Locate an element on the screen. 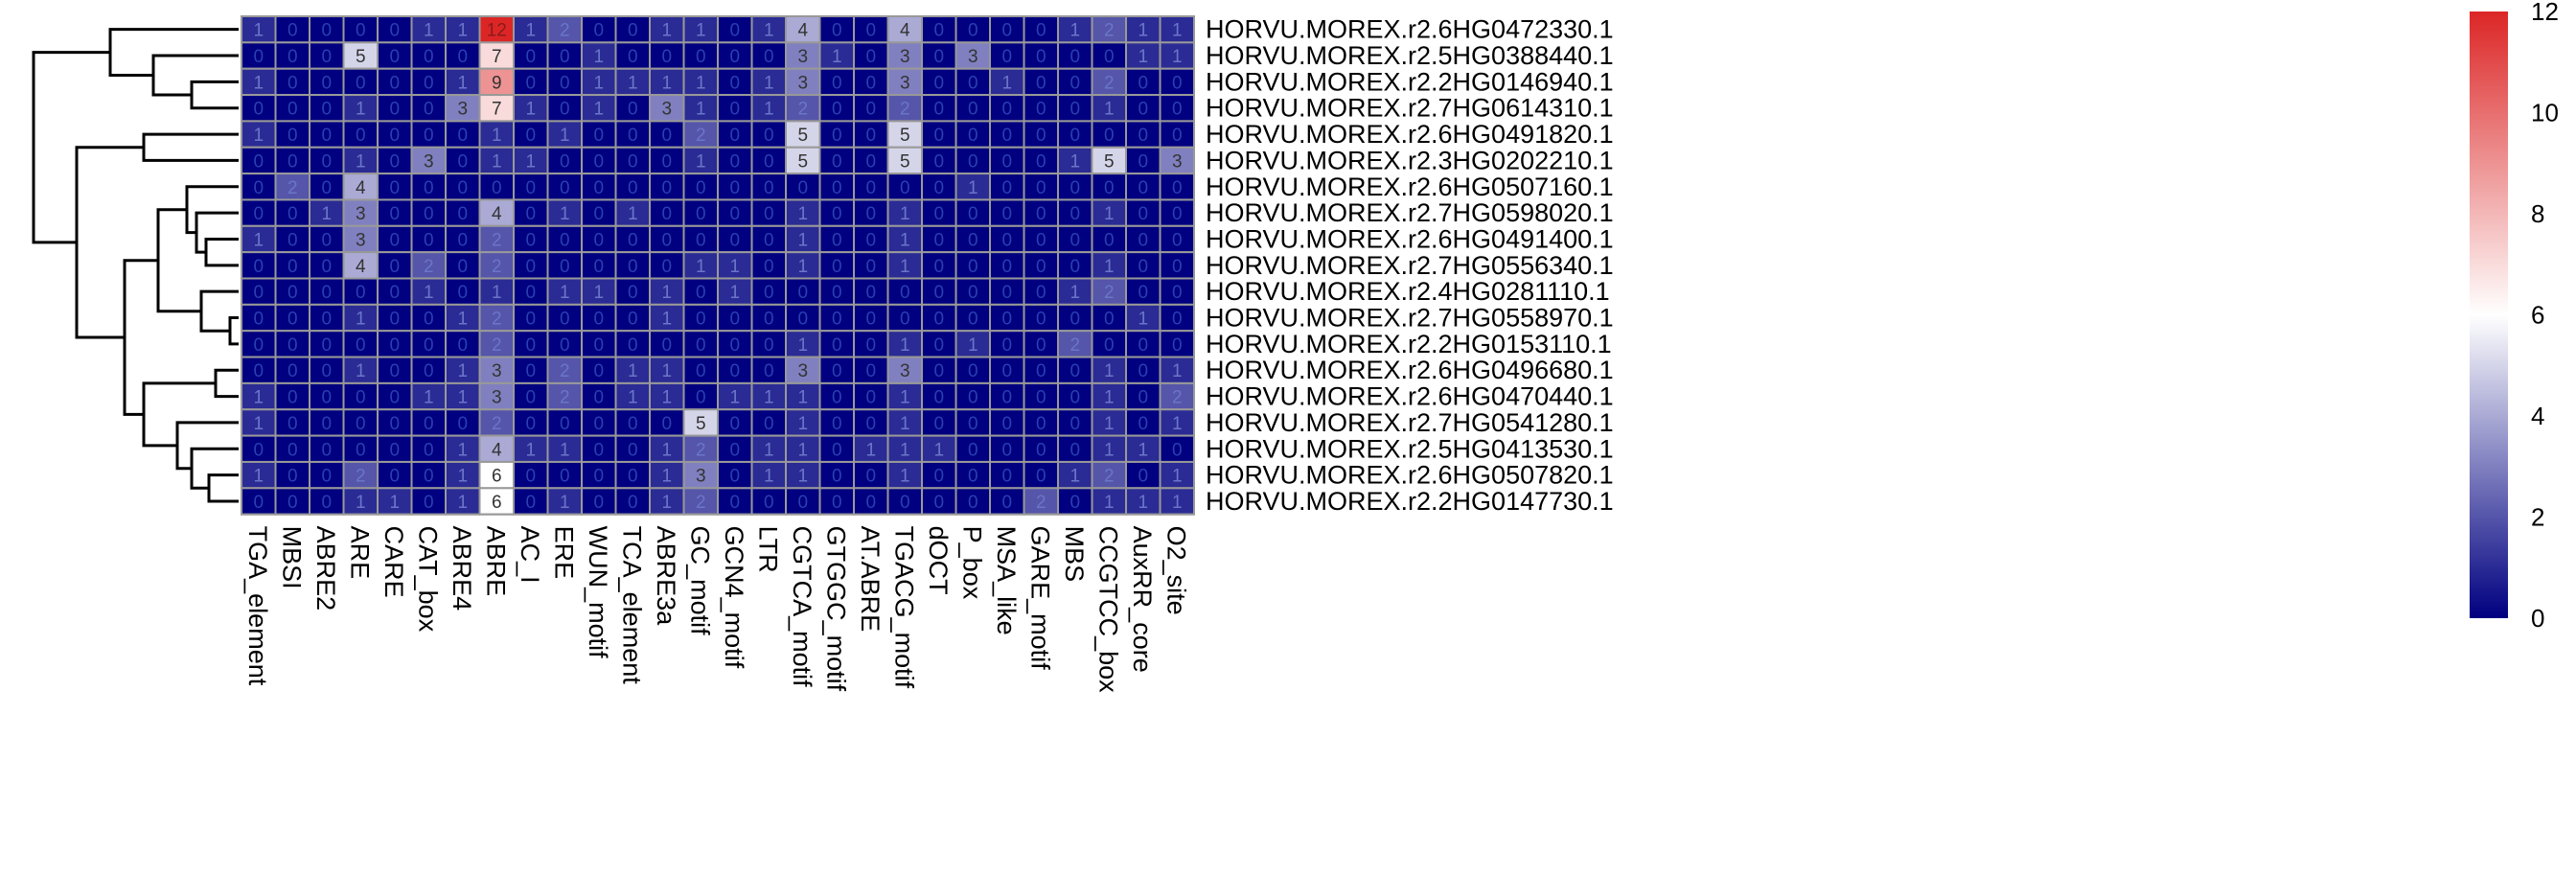 This screenshot has width=2576, height=876. column-label: GC_motif is located at coordinates (699, 581).